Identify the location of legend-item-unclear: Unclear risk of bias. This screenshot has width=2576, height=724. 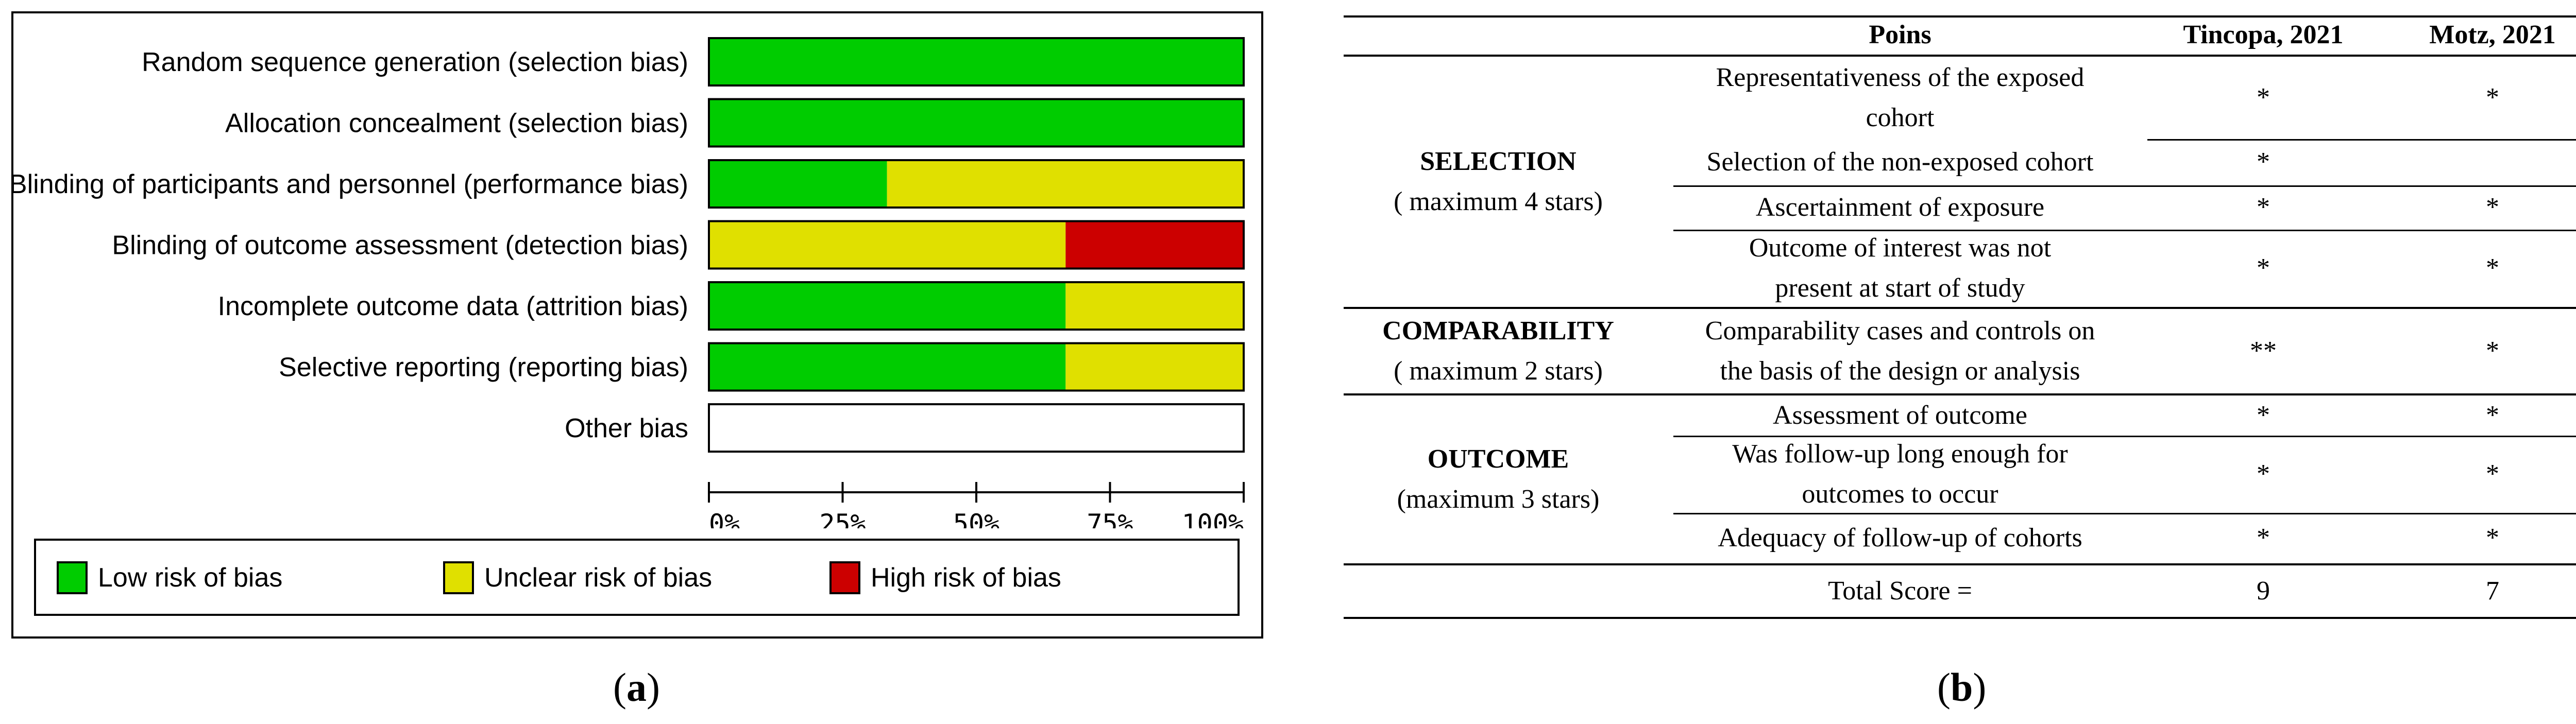
(577, 578).